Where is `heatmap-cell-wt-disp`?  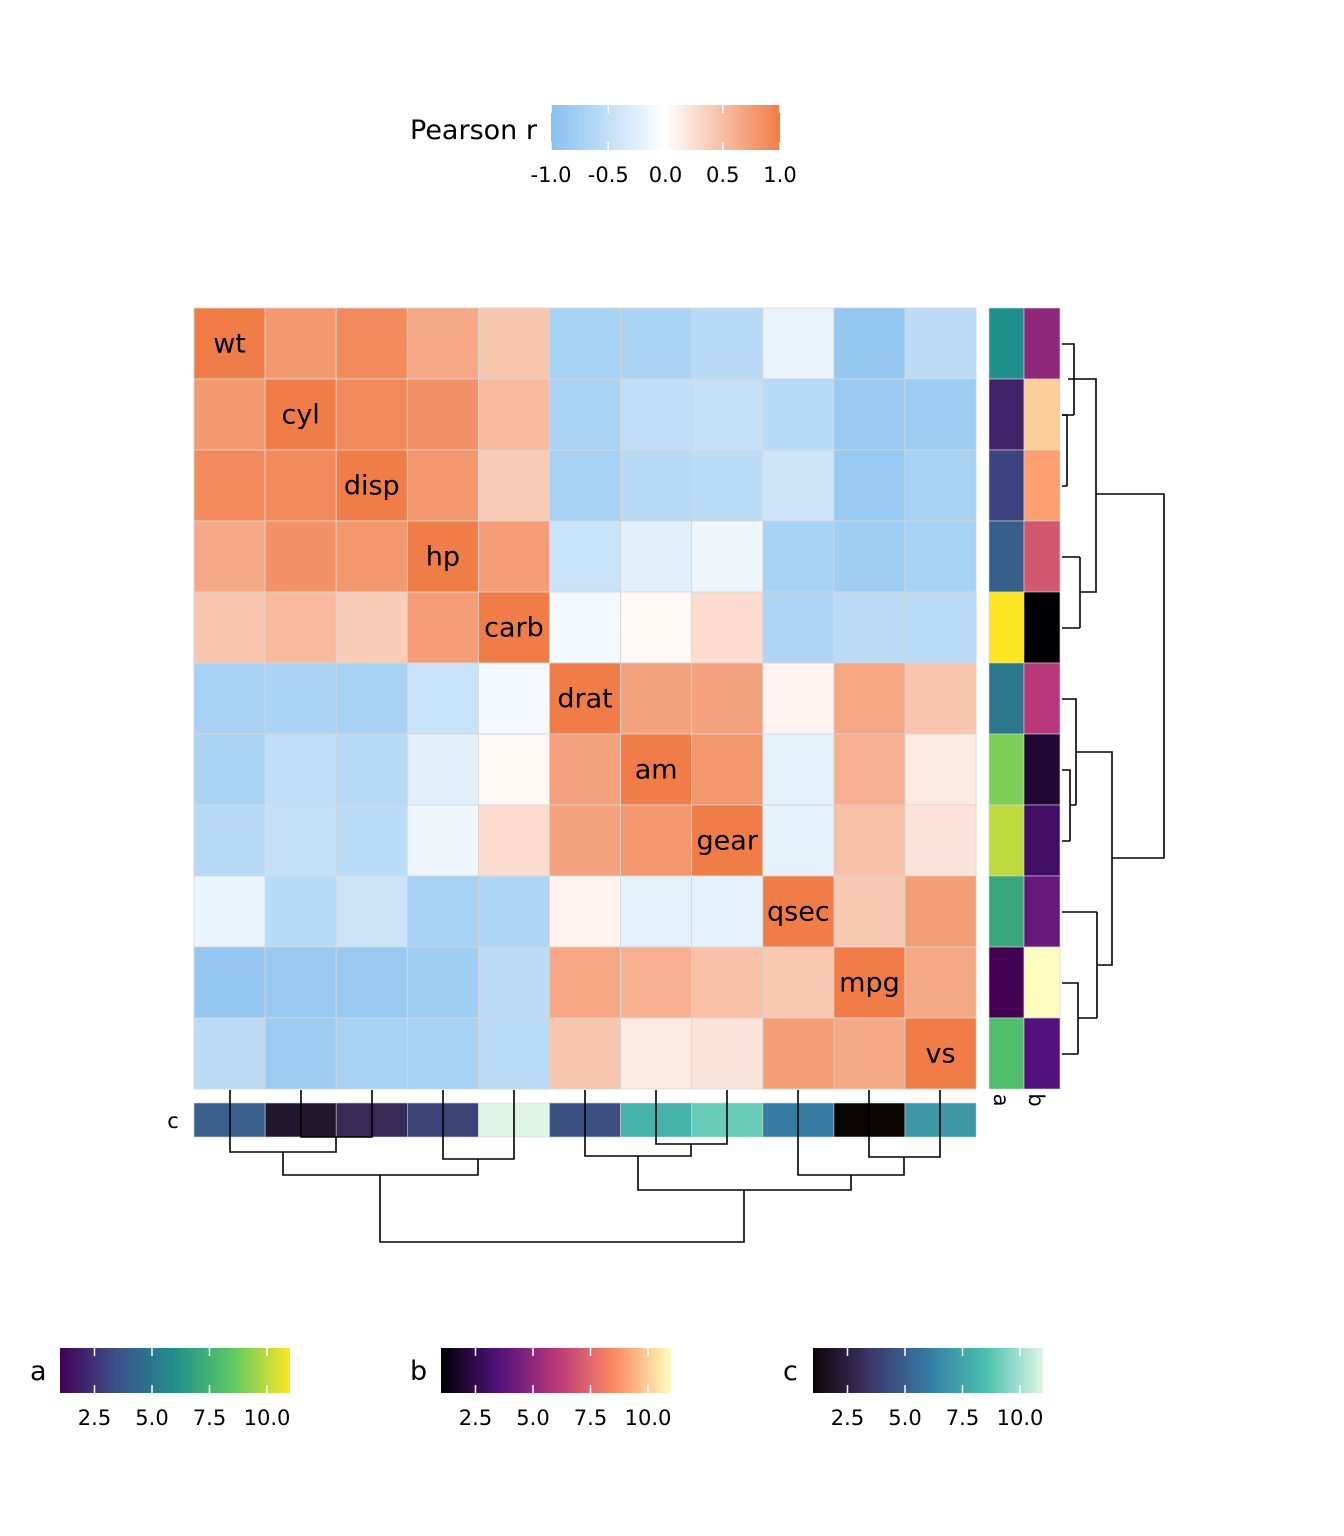
heatmap-cell-wt-disp is located at coordinates (371, 343).